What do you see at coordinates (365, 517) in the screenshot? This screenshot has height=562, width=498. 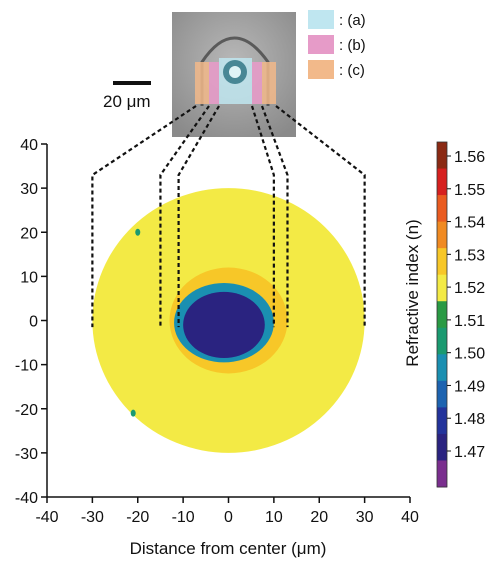 I see `x-tick-label: 30` at bounding box center [365, 517].